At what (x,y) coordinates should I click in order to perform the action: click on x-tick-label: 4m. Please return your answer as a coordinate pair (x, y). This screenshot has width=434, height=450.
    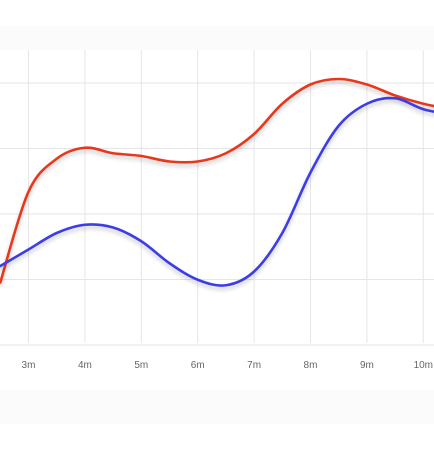
    Looking at the image, I should click on (85, 365).